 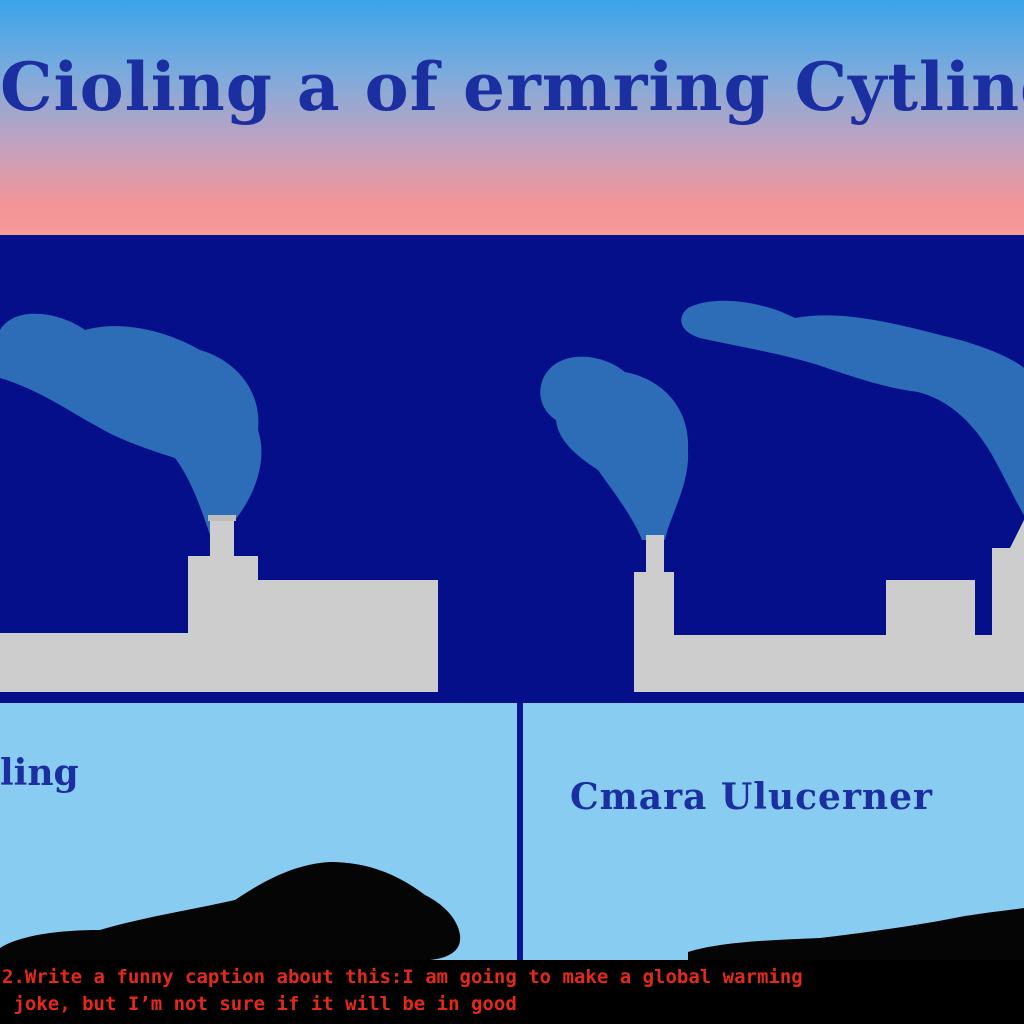 What do you see at coordinates (856, 934) in the screenshot?
I see `dark-mound-right` at bounding box center [856, 934].